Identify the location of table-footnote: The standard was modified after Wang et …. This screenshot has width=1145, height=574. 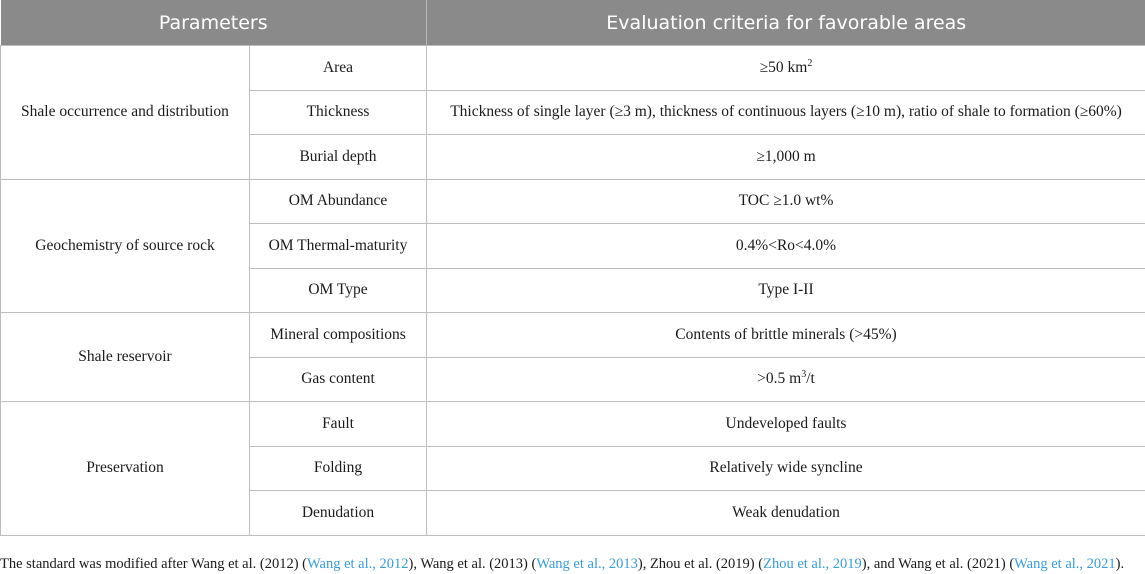
(562, 564).